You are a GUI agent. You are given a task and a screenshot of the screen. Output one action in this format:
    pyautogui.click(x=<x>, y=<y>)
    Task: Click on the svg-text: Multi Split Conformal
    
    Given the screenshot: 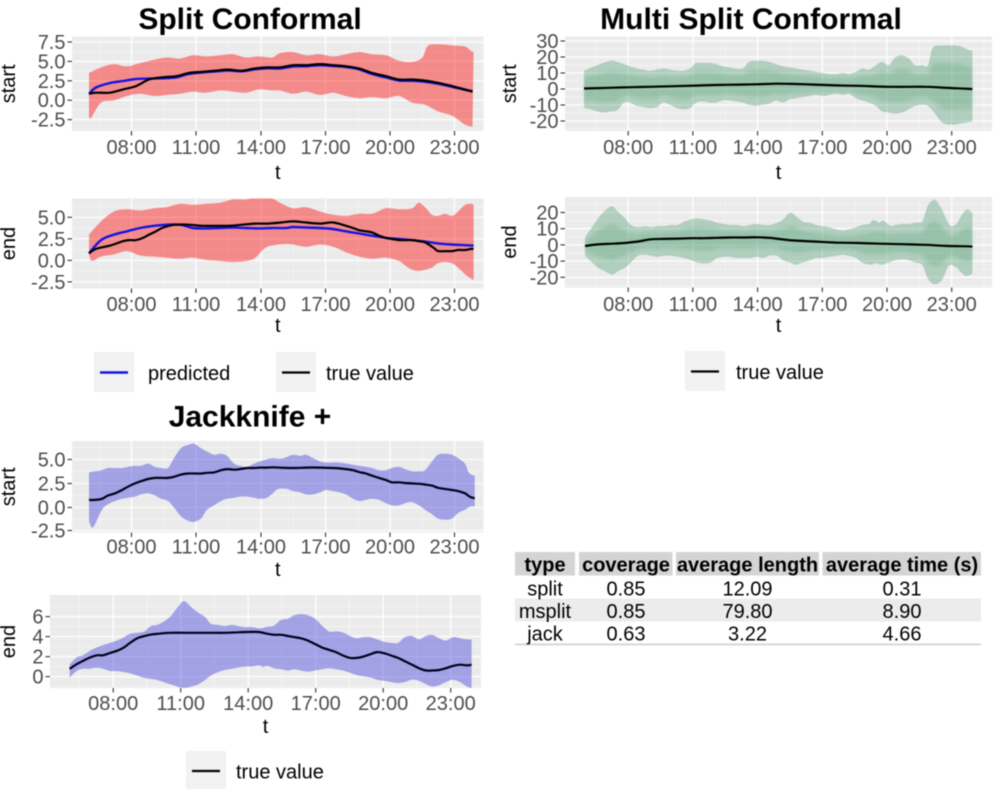 What is the action you would take?
    pyautogui.click(x=751, y=19)
    